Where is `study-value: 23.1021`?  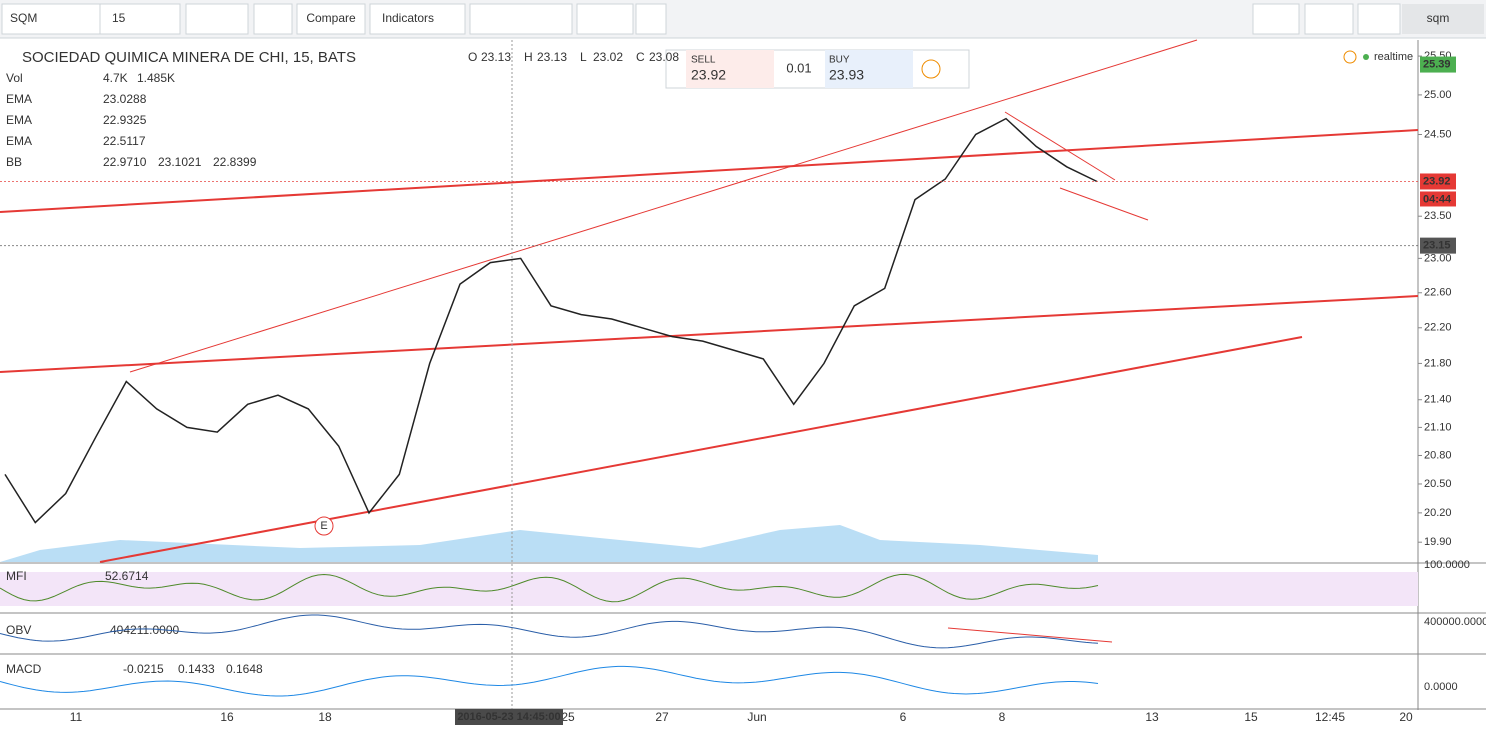
study-value: 23.1021 is located at coordinates (180, 162).